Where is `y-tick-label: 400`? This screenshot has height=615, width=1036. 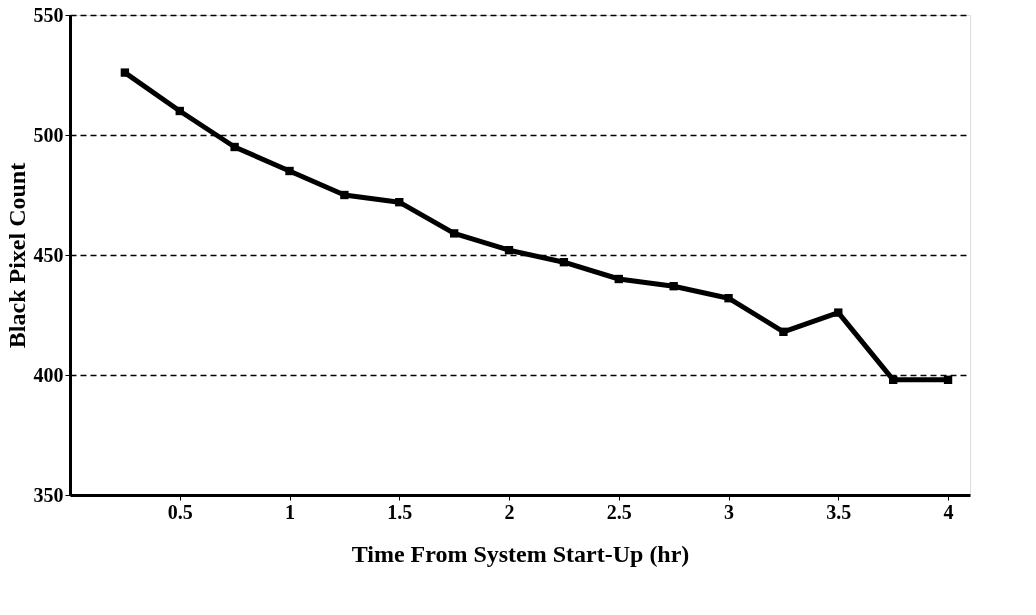 y-tick-label: 400 is located at coordinates (48, 374).